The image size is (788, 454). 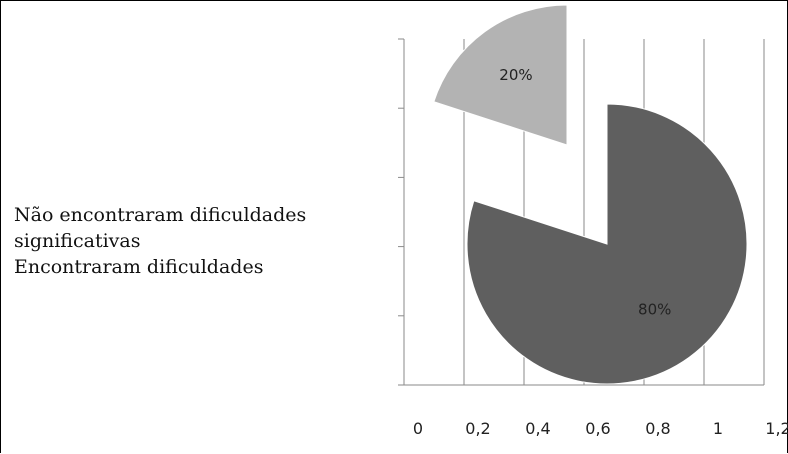 What do you see at coordinates (160, 215) in the screenshot?
I see `legend-line-1: Não encontraram dificuldades` at bounding box center [160, 215].